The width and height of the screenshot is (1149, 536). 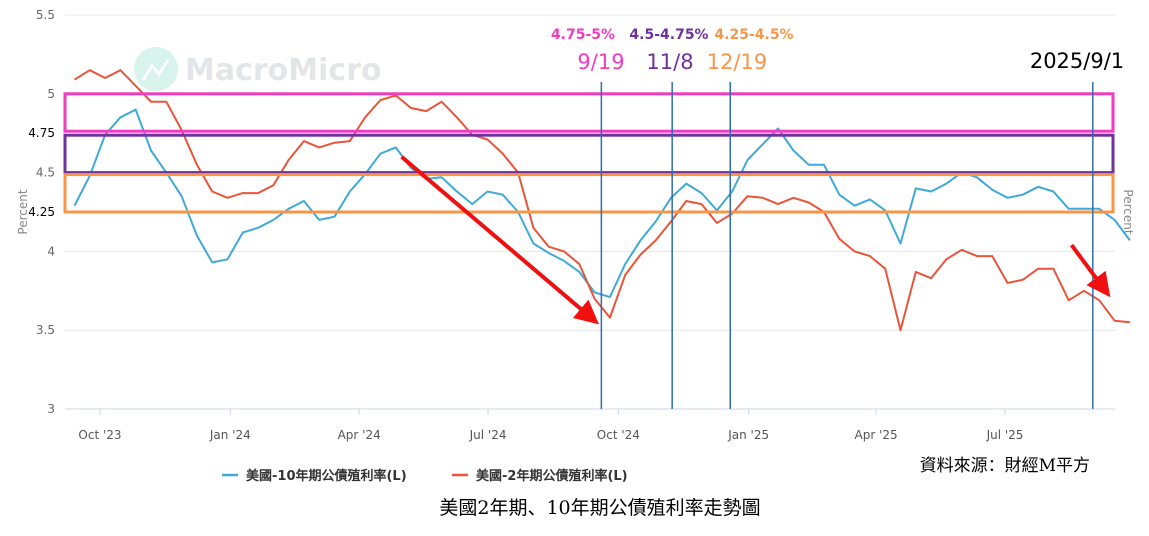 I want to click on band-label: 4.25-4.5%, so click(x=753, y=35).